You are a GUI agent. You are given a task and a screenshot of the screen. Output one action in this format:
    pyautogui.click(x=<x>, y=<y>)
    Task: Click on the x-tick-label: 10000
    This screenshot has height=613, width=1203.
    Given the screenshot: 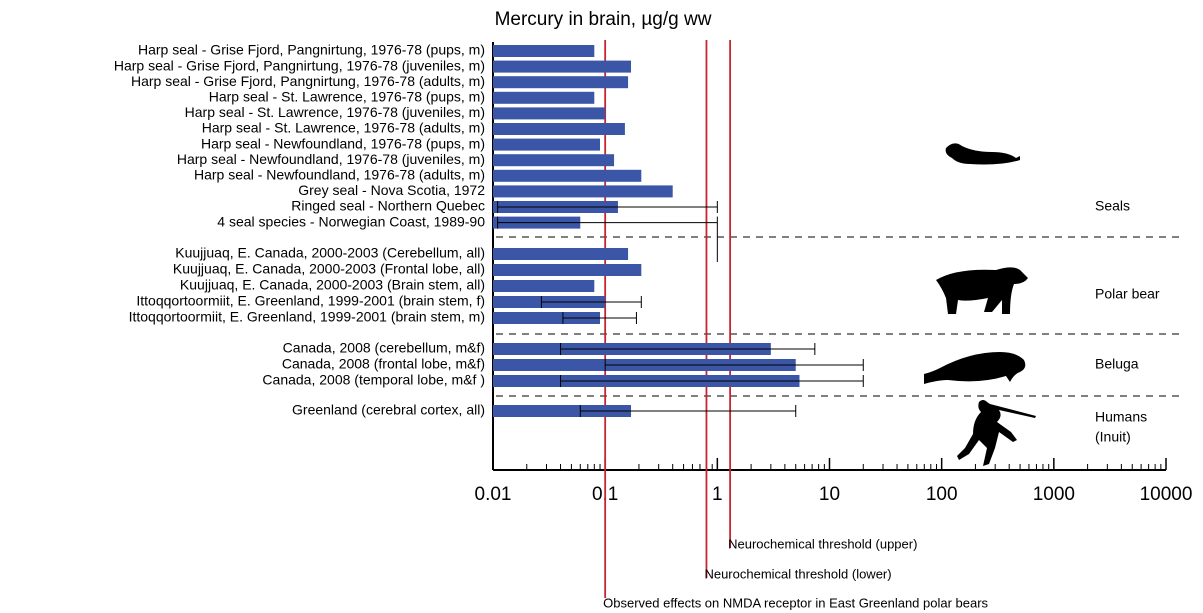 What is the action you would take?
    pyautogui.click(x=1166, y=494)
    